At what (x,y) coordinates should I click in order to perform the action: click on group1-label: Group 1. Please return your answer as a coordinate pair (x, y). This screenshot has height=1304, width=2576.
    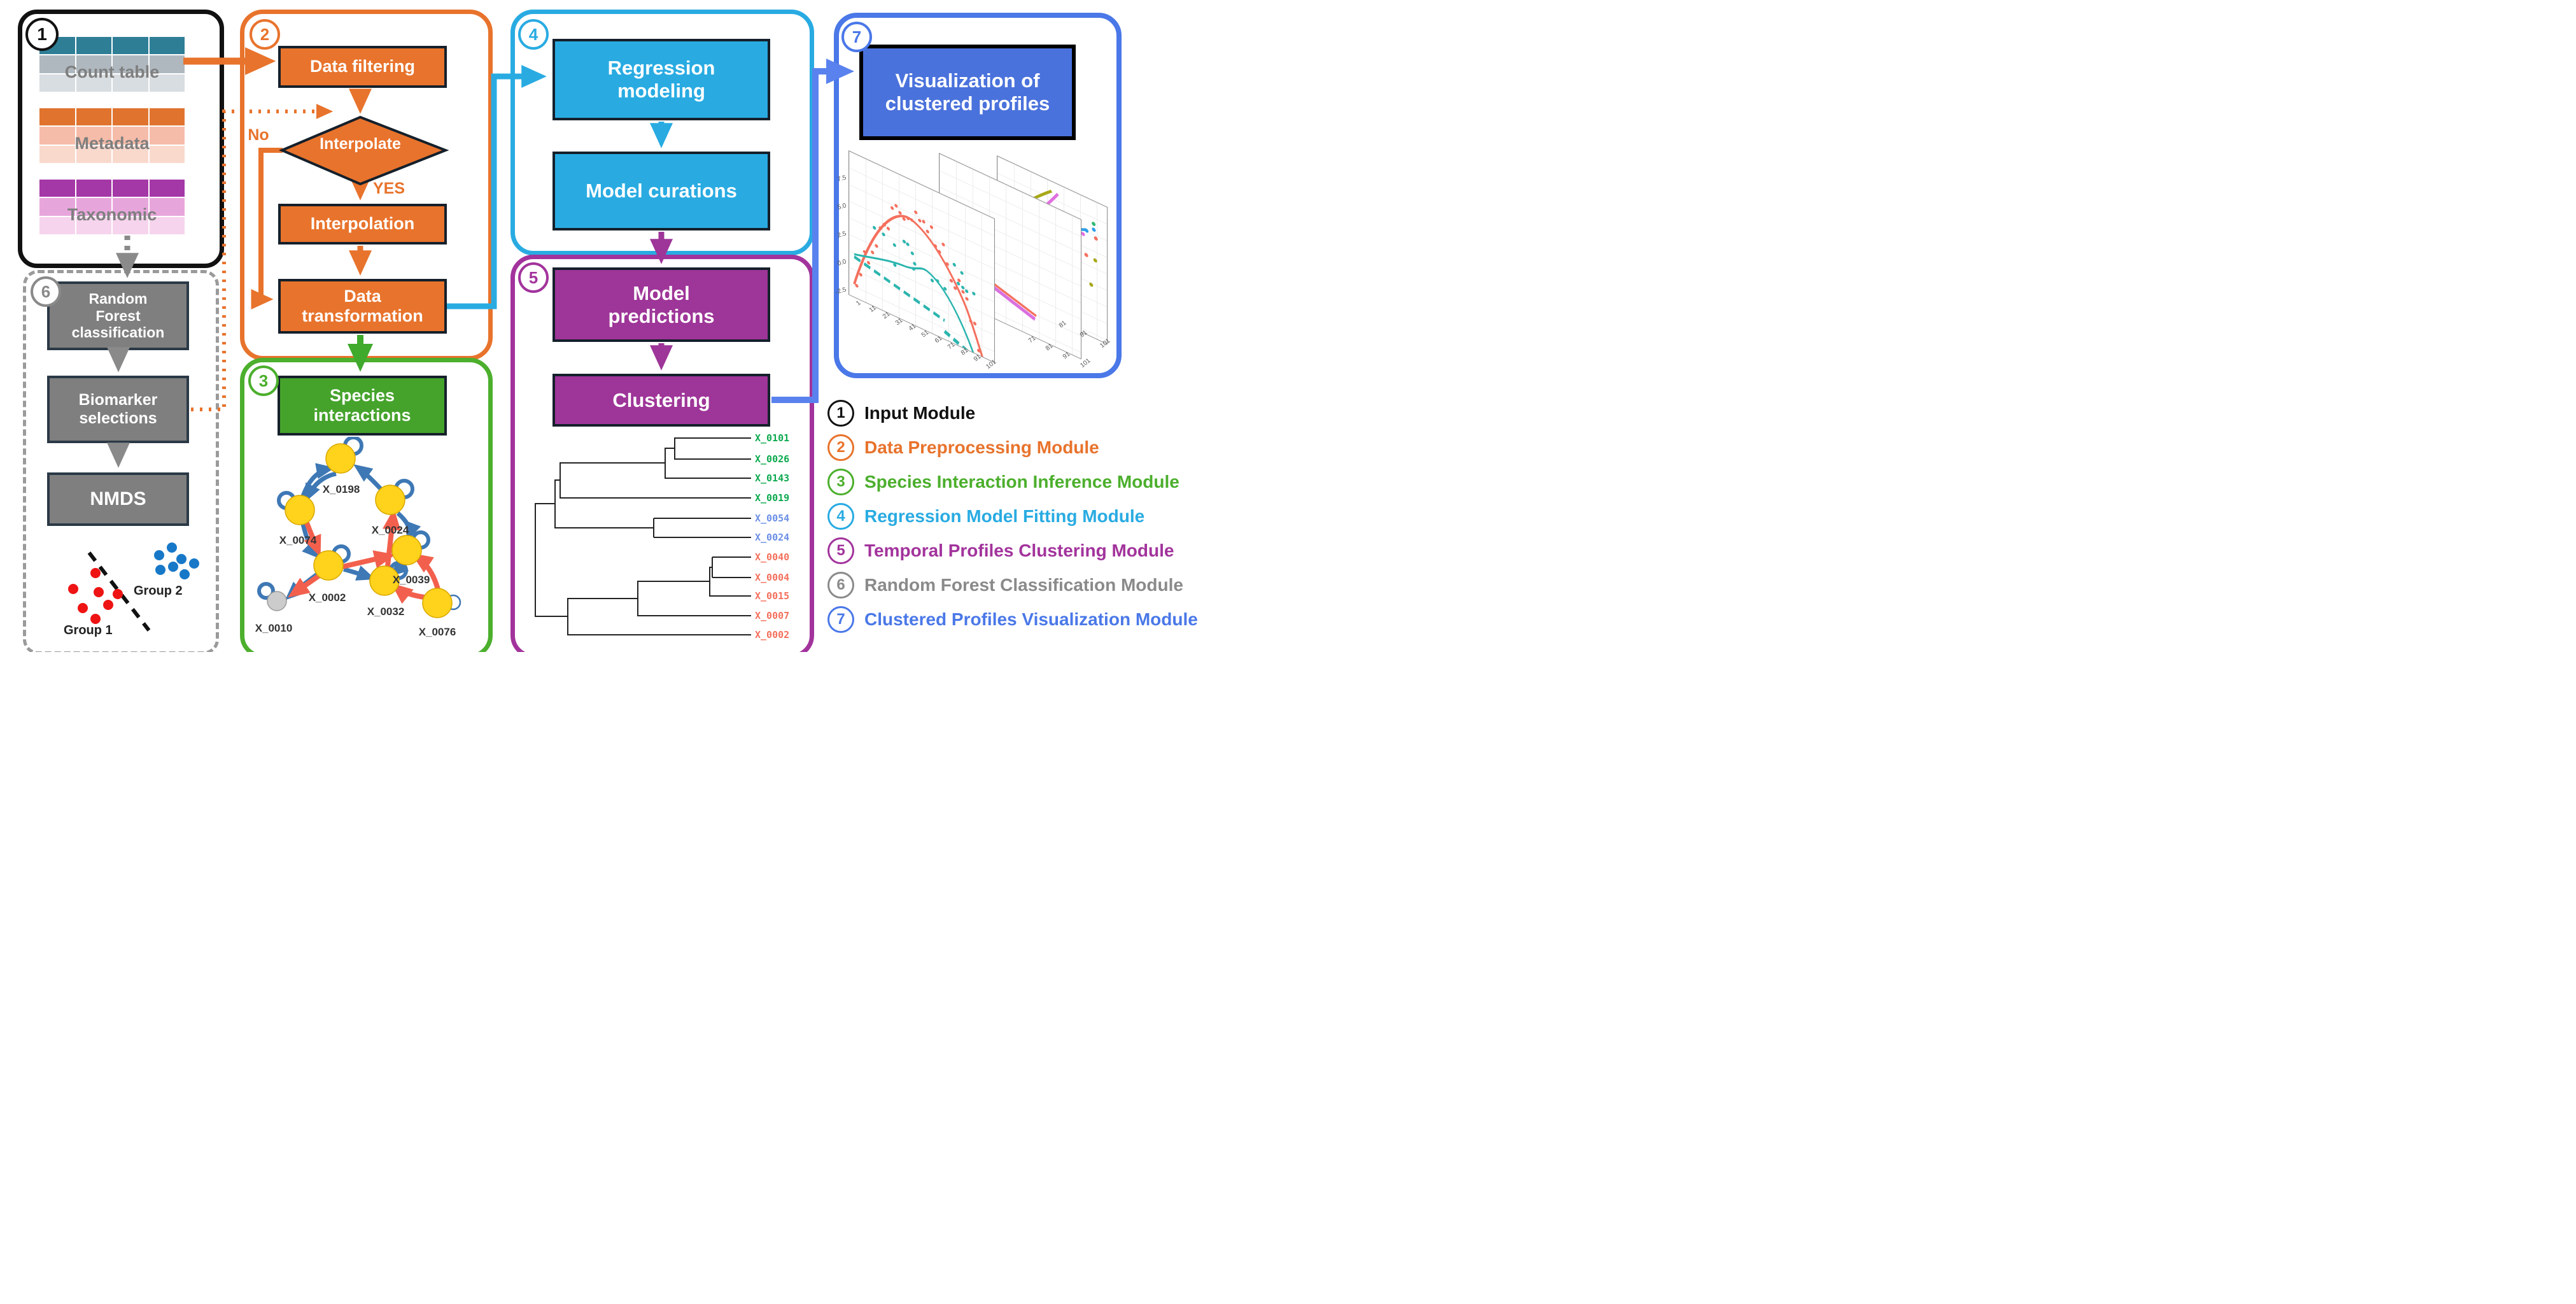
    Looking at the image, I should click on (89, 630).